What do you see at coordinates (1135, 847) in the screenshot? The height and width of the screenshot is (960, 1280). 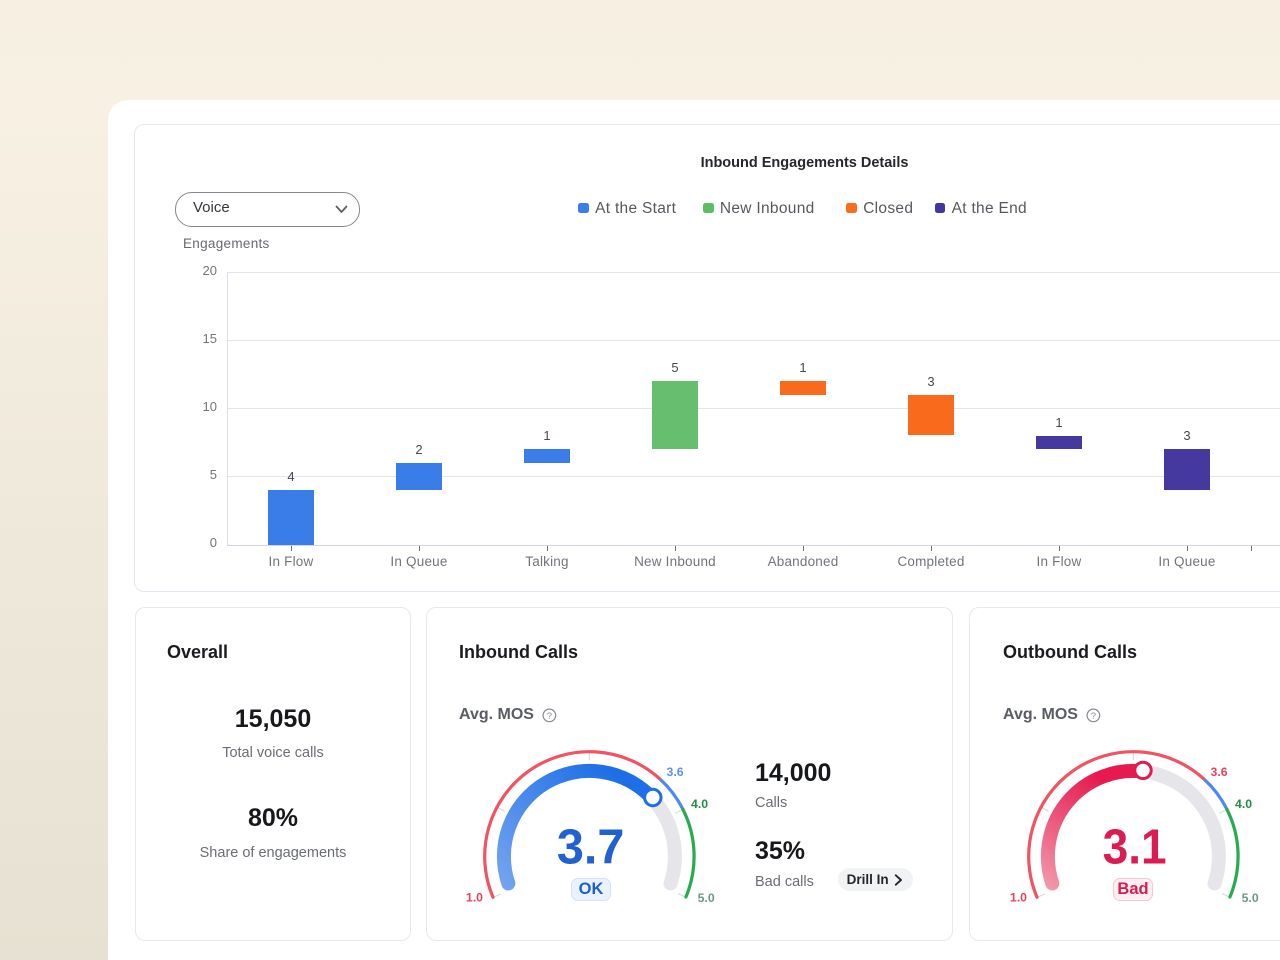 I see `svg-text: 3.1` at bounding box center [1135, 847].